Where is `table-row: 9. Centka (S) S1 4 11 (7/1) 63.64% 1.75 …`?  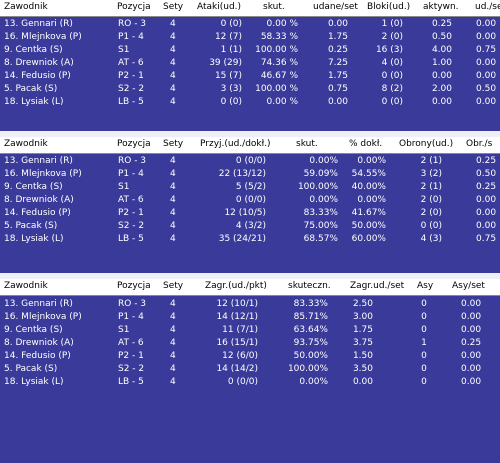 table-row: 9. Centka (S) S1 4 11 (7/1) 63.64% 1.75 … is located at coordinates (250, 330).